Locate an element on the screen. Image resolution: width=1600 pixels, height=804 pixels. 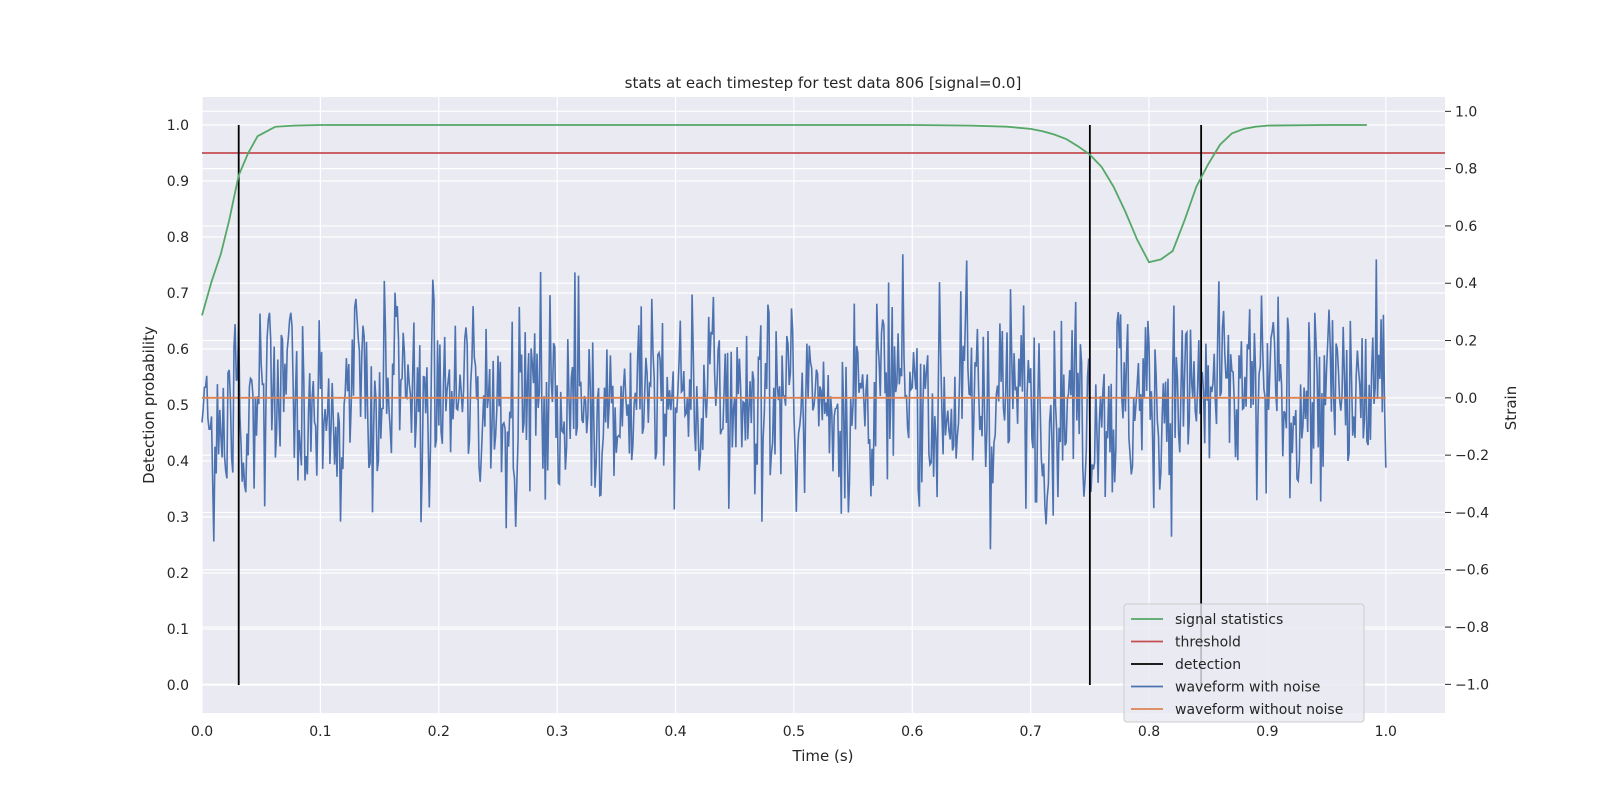
y-tick-label-left: 0.4 is located at coordinates (178, 462).